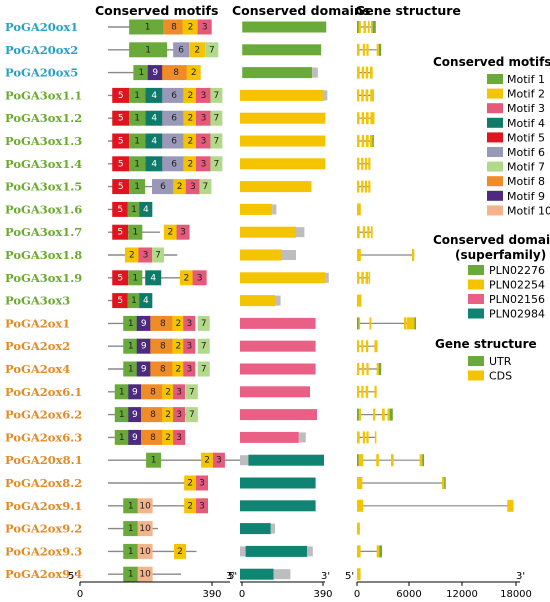 This screenshot has width=550, height=602. I want to click on gene-row: PoGA2ox9.2 1 10, so click(182, 529).